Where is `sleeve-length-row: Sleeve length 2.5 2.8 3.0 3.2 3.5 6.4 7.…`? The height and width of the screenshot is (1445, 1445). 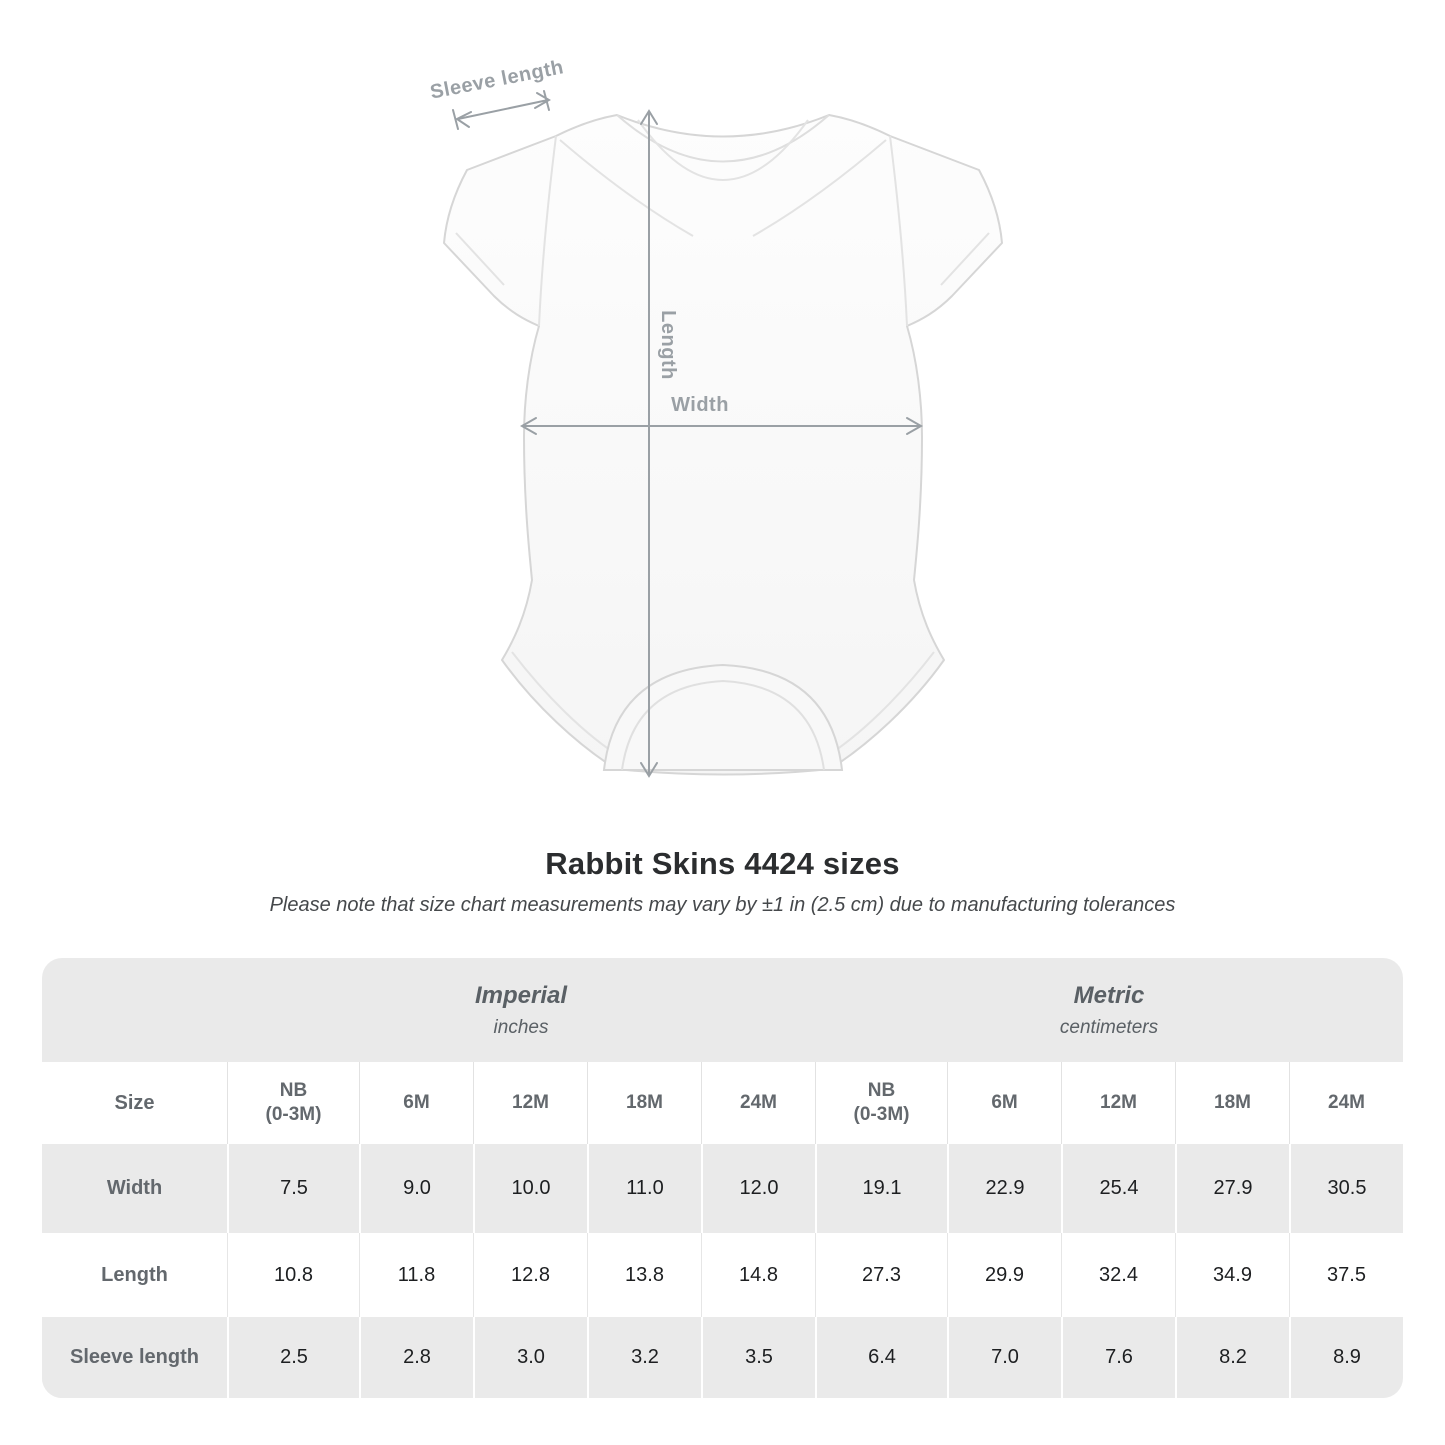 sleeve-length-row: Sleeve length 2.5 2.8 3.0 3.2 3.5 6.4 7.… is located at coordinates (722, 1357).